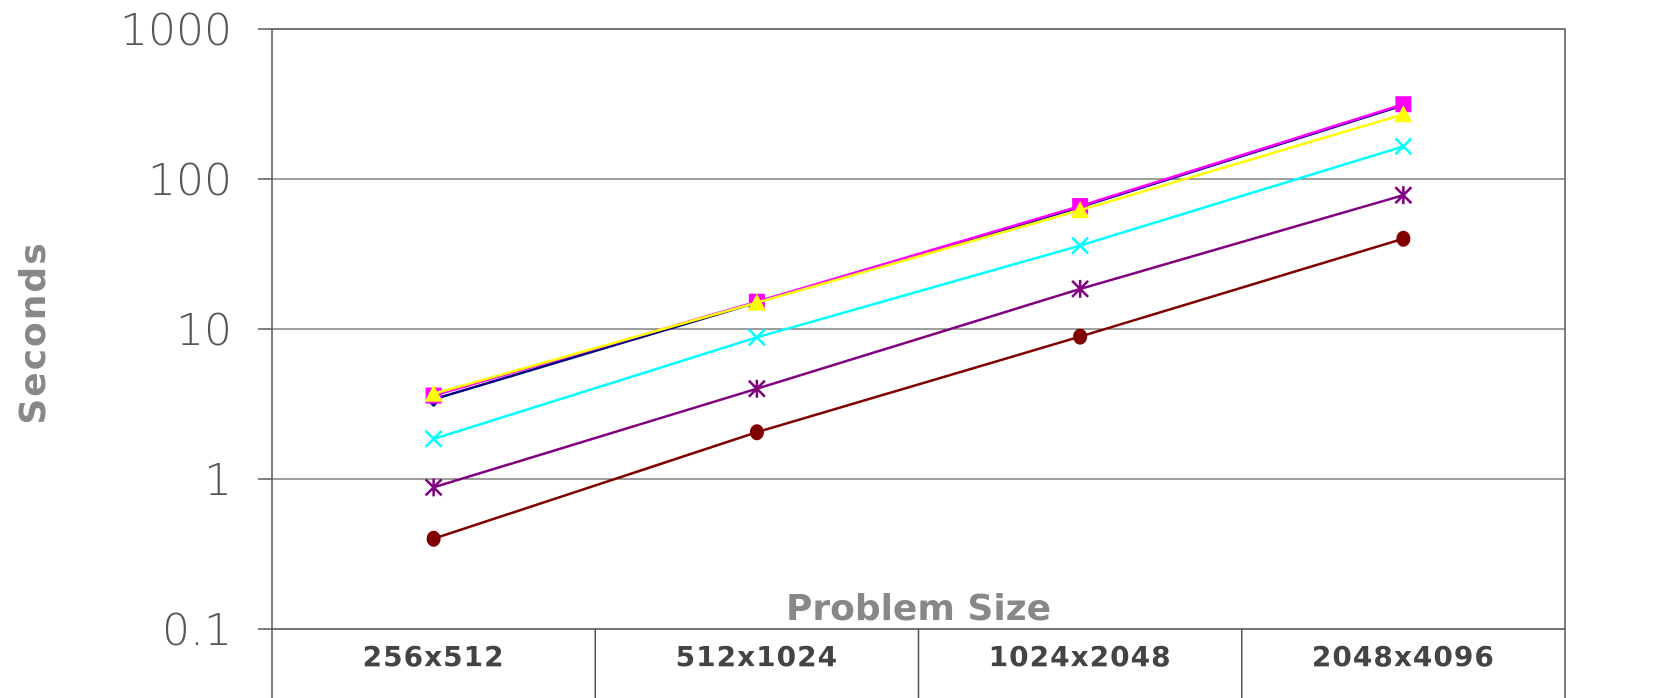 The height and width of the screenshot is (698, 1671). What do you see at coordinates (176, 30) in the screenshot?
I see `y-tick-label: 1000` at bounding box center [176, 30].